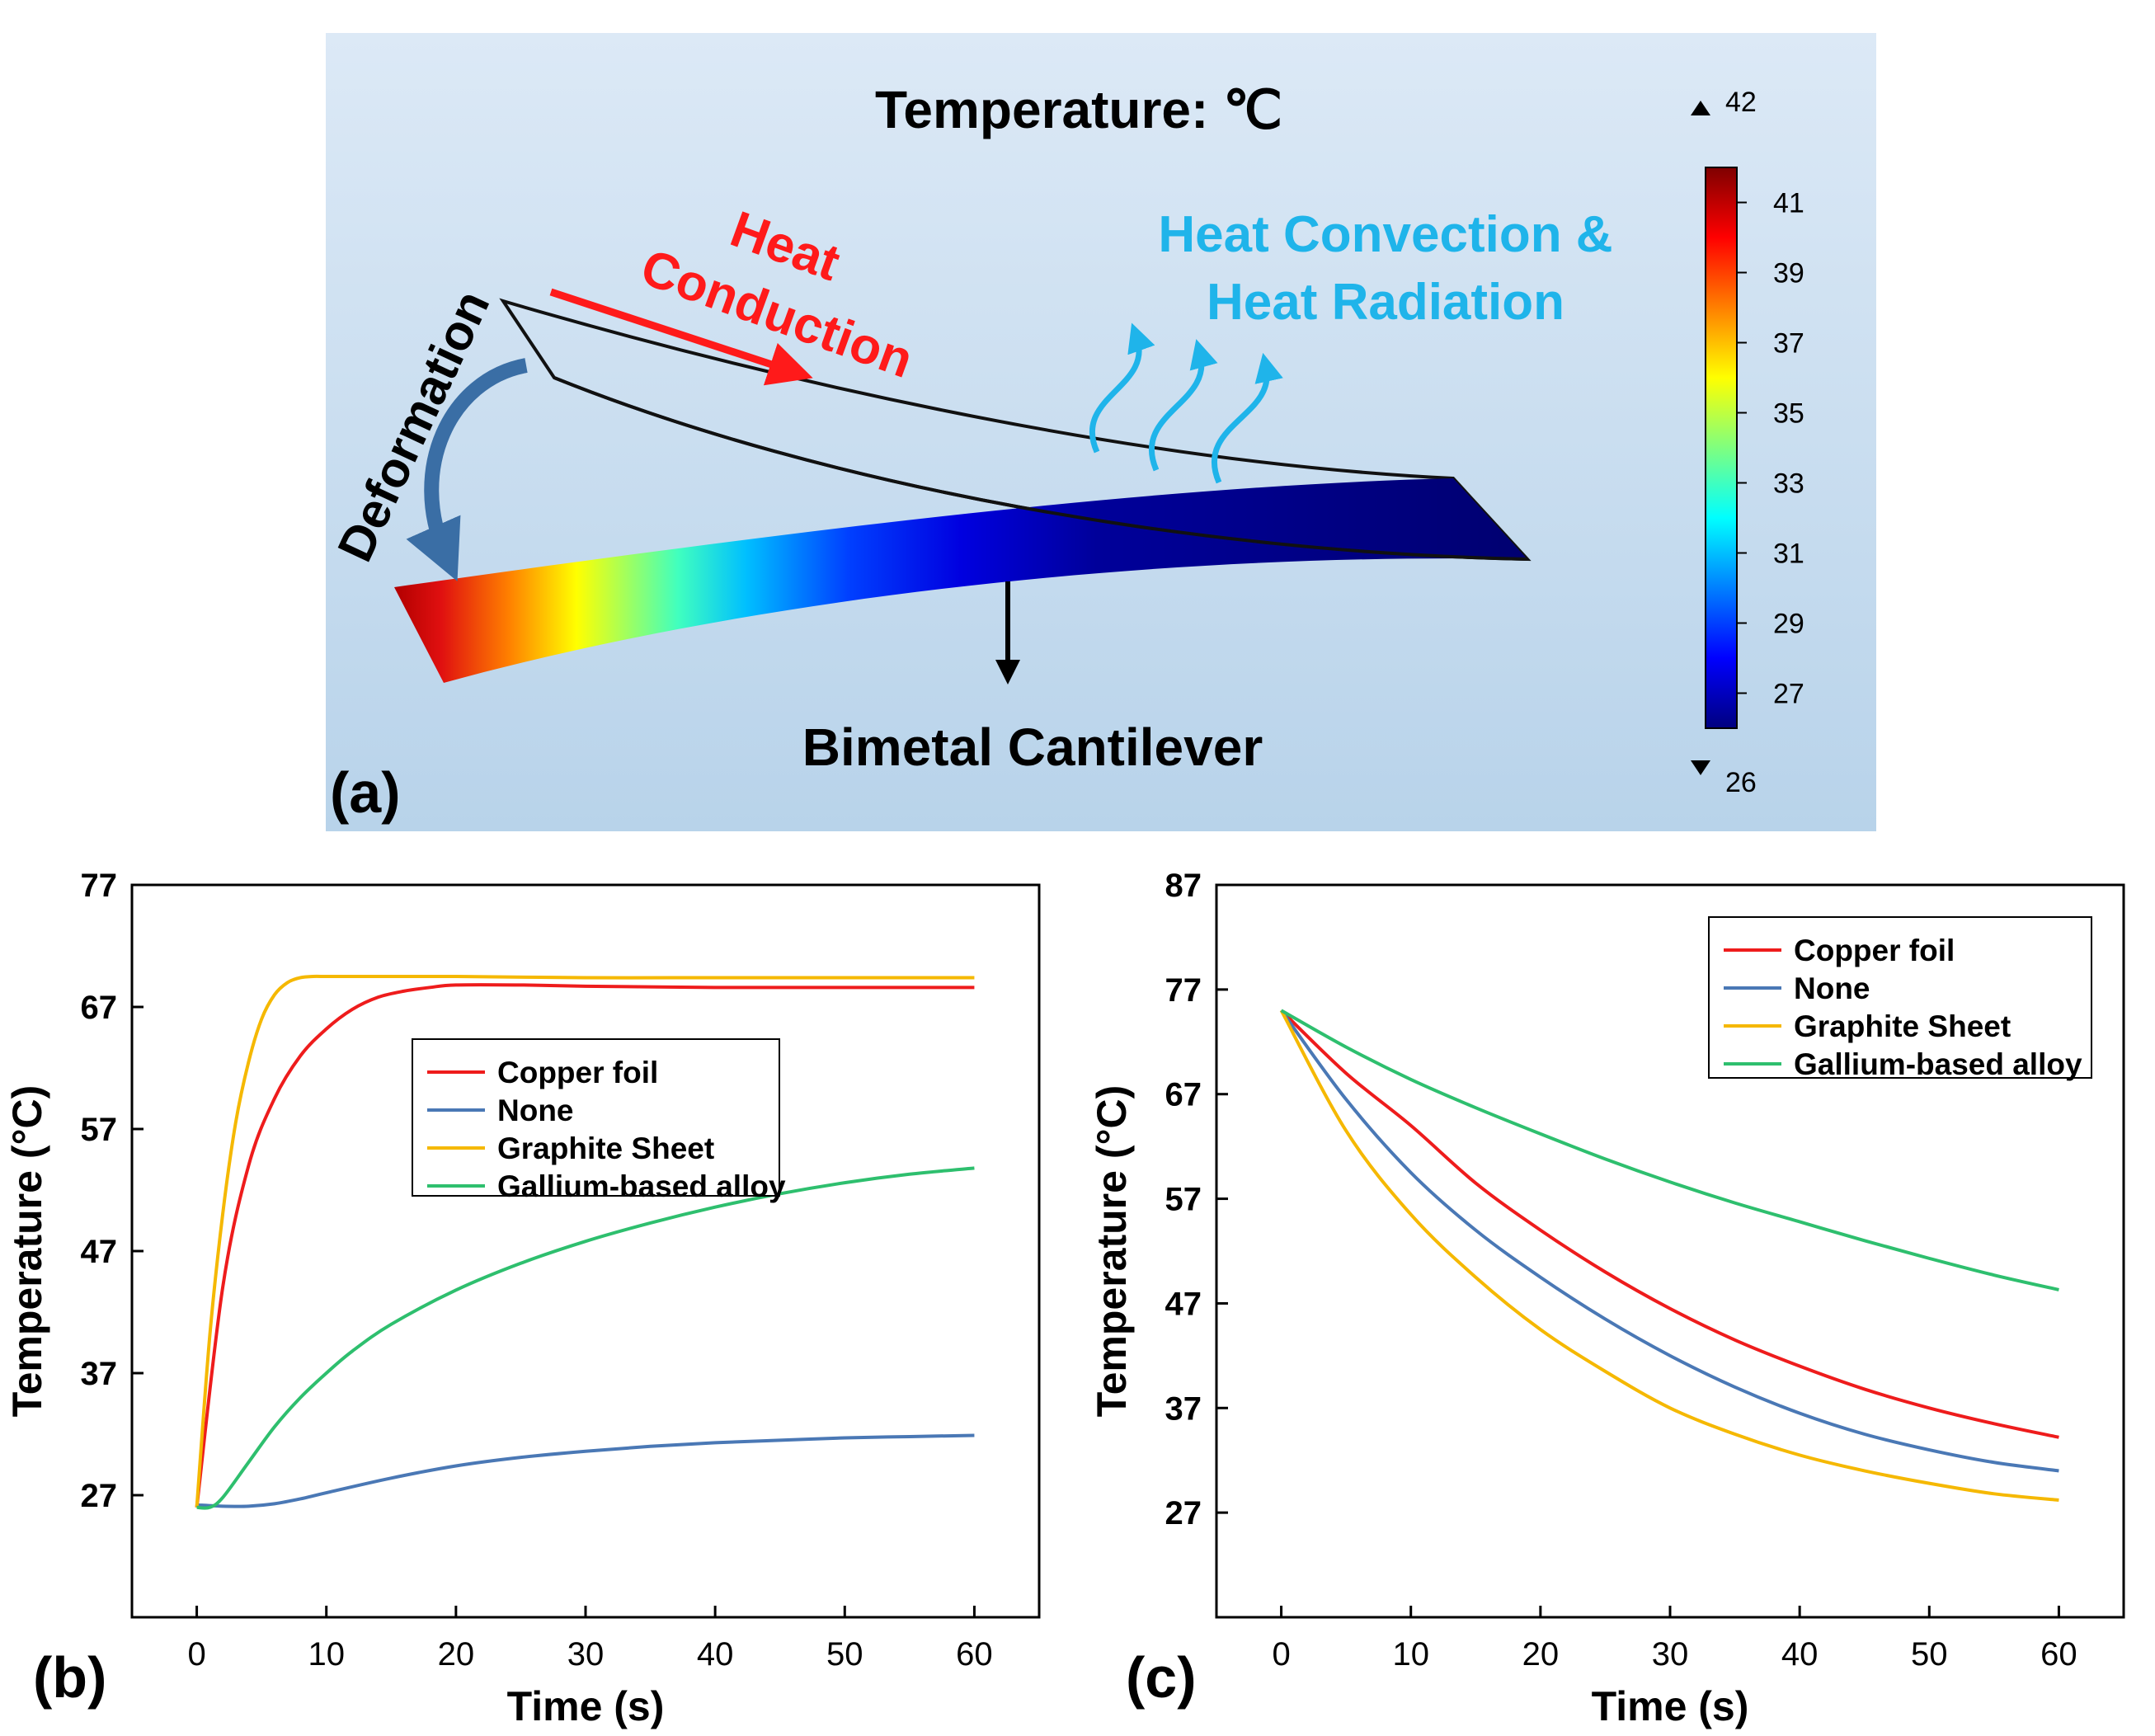 This screenshot has height=1736, width=2155. What do you see at coordinates (1183, 886) in the screenshot?
I see `y-tick-label: 87` at bounding box center [1183, 886].